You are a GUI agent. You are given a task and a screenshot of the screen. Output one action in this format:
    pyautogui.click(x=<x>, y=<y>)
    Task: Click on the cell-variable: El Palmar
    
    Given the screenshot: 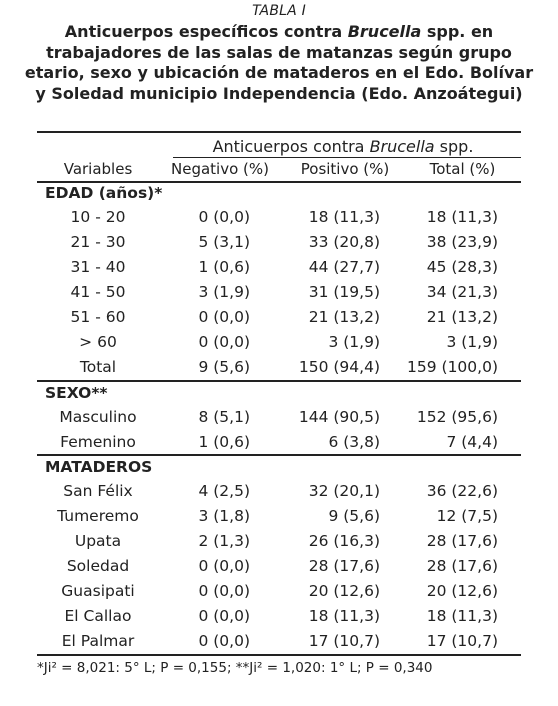 What is the action you would take?
    pyautogui.click(x=98, y=641)
    